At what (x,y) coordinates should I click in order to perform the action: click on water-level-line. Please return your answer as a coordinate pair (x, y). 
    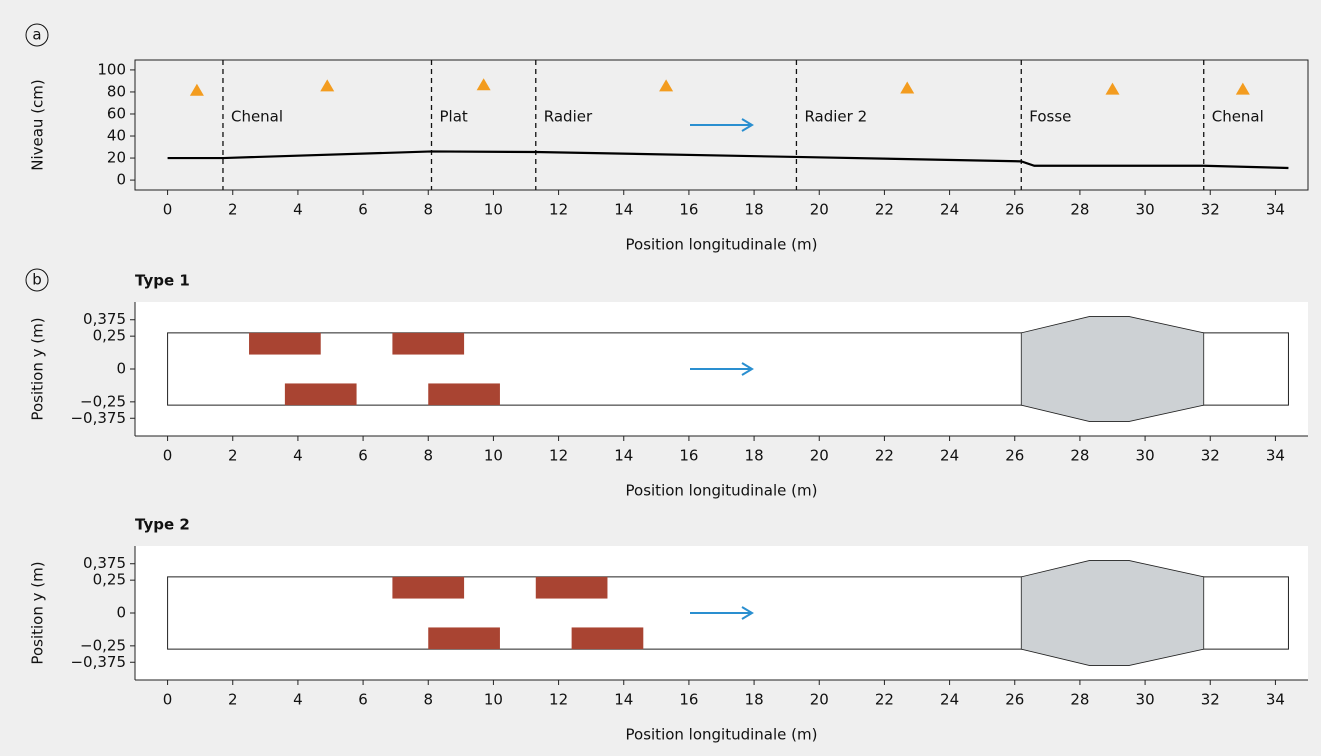
    Looking at the image, I should click on (728, 160).